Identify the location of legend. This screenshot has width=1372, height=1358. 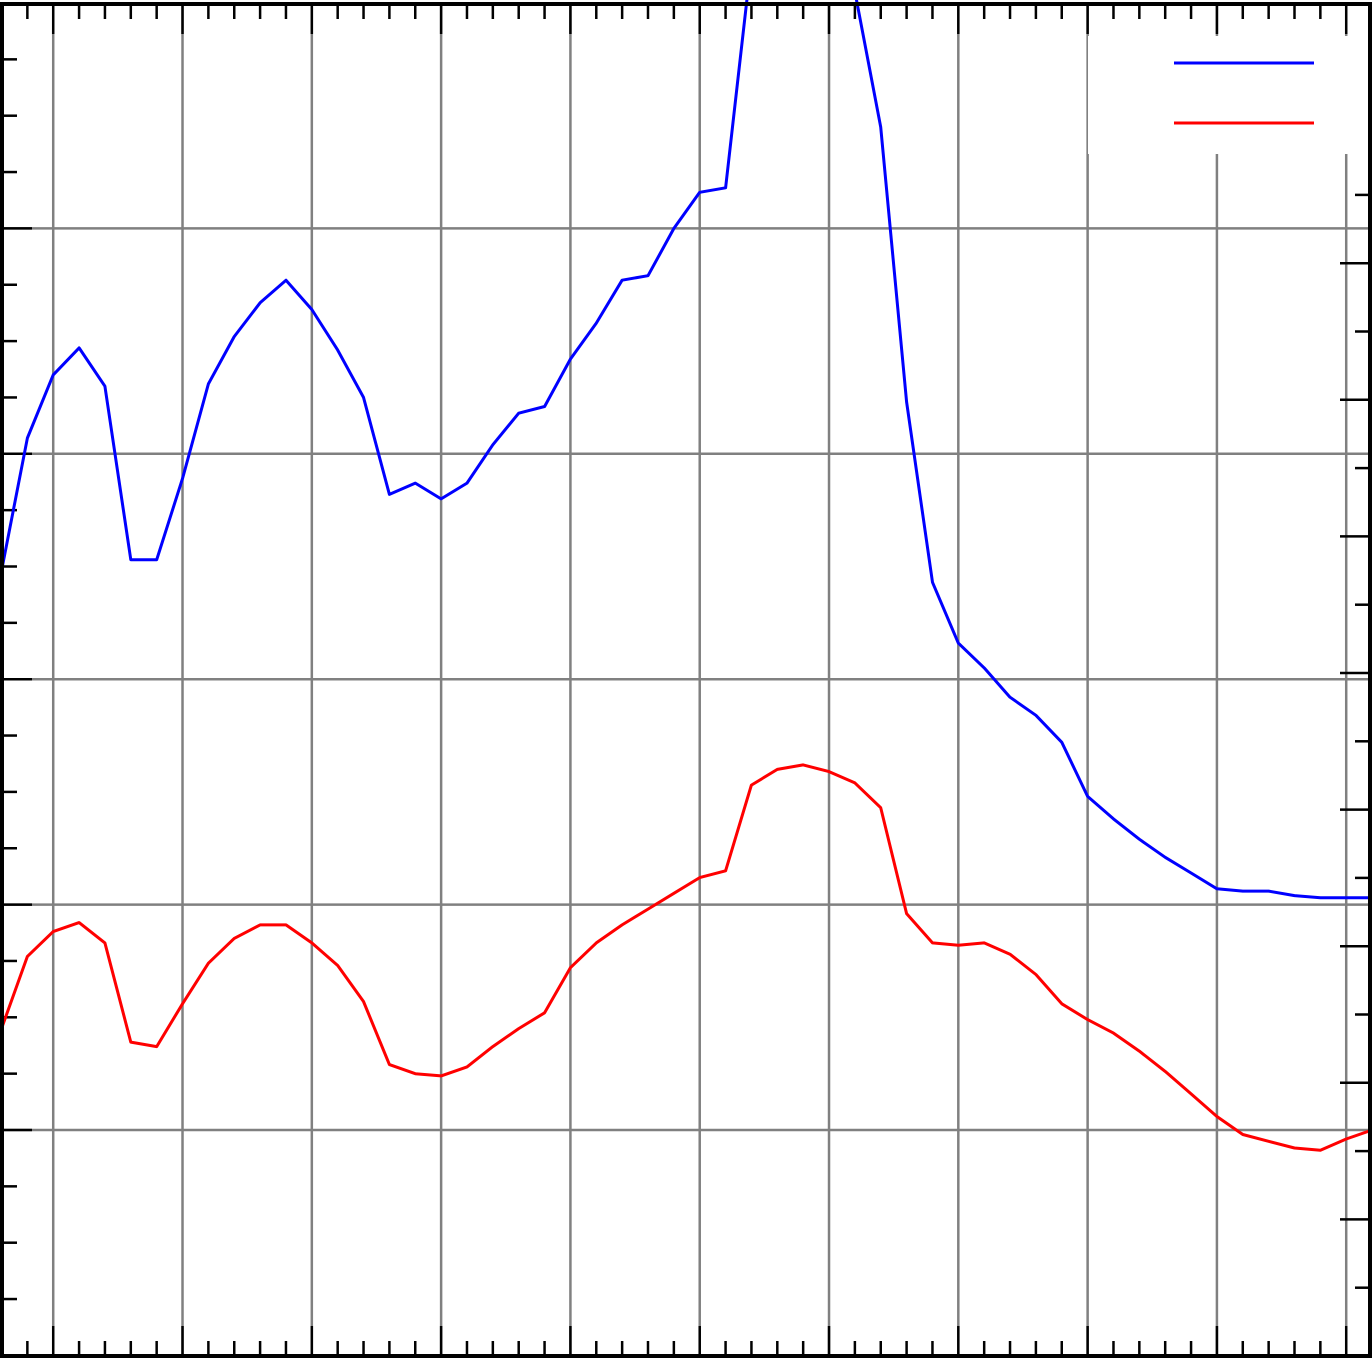
(1244, 93).